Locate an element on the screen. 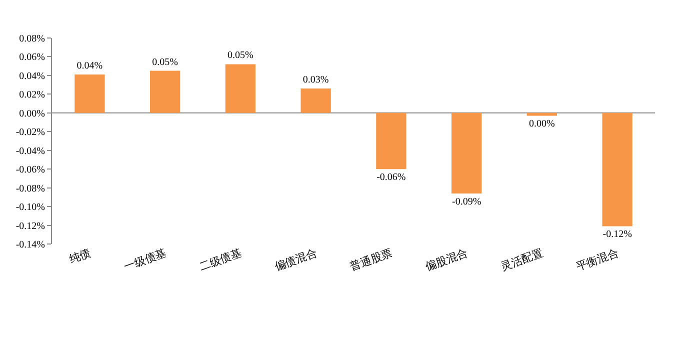 The width and height of the screenshot is (685, 348). y-tick-label: 0.08% is located at coordinates (32, 39).